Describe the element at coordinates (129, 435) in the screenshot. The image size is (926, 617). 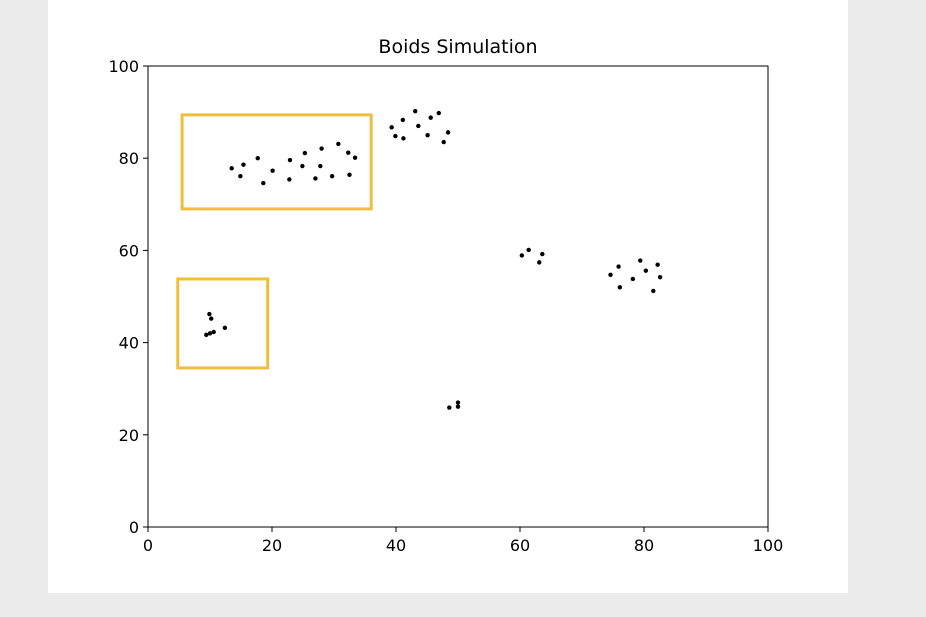
I see `y-tick-label: 20` at that location.